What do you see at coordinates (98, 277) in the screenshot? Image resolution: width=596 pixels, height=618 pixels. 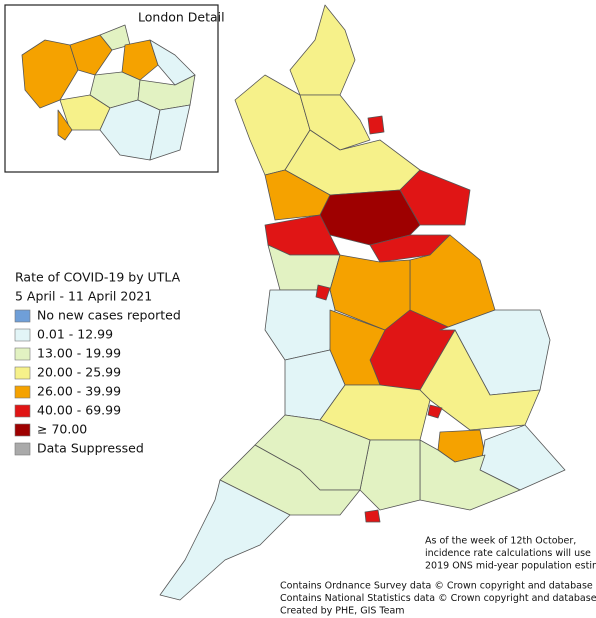 I see `legend-title: Rate of COVID-19 by UTLA` at bounding box center [98, 277].